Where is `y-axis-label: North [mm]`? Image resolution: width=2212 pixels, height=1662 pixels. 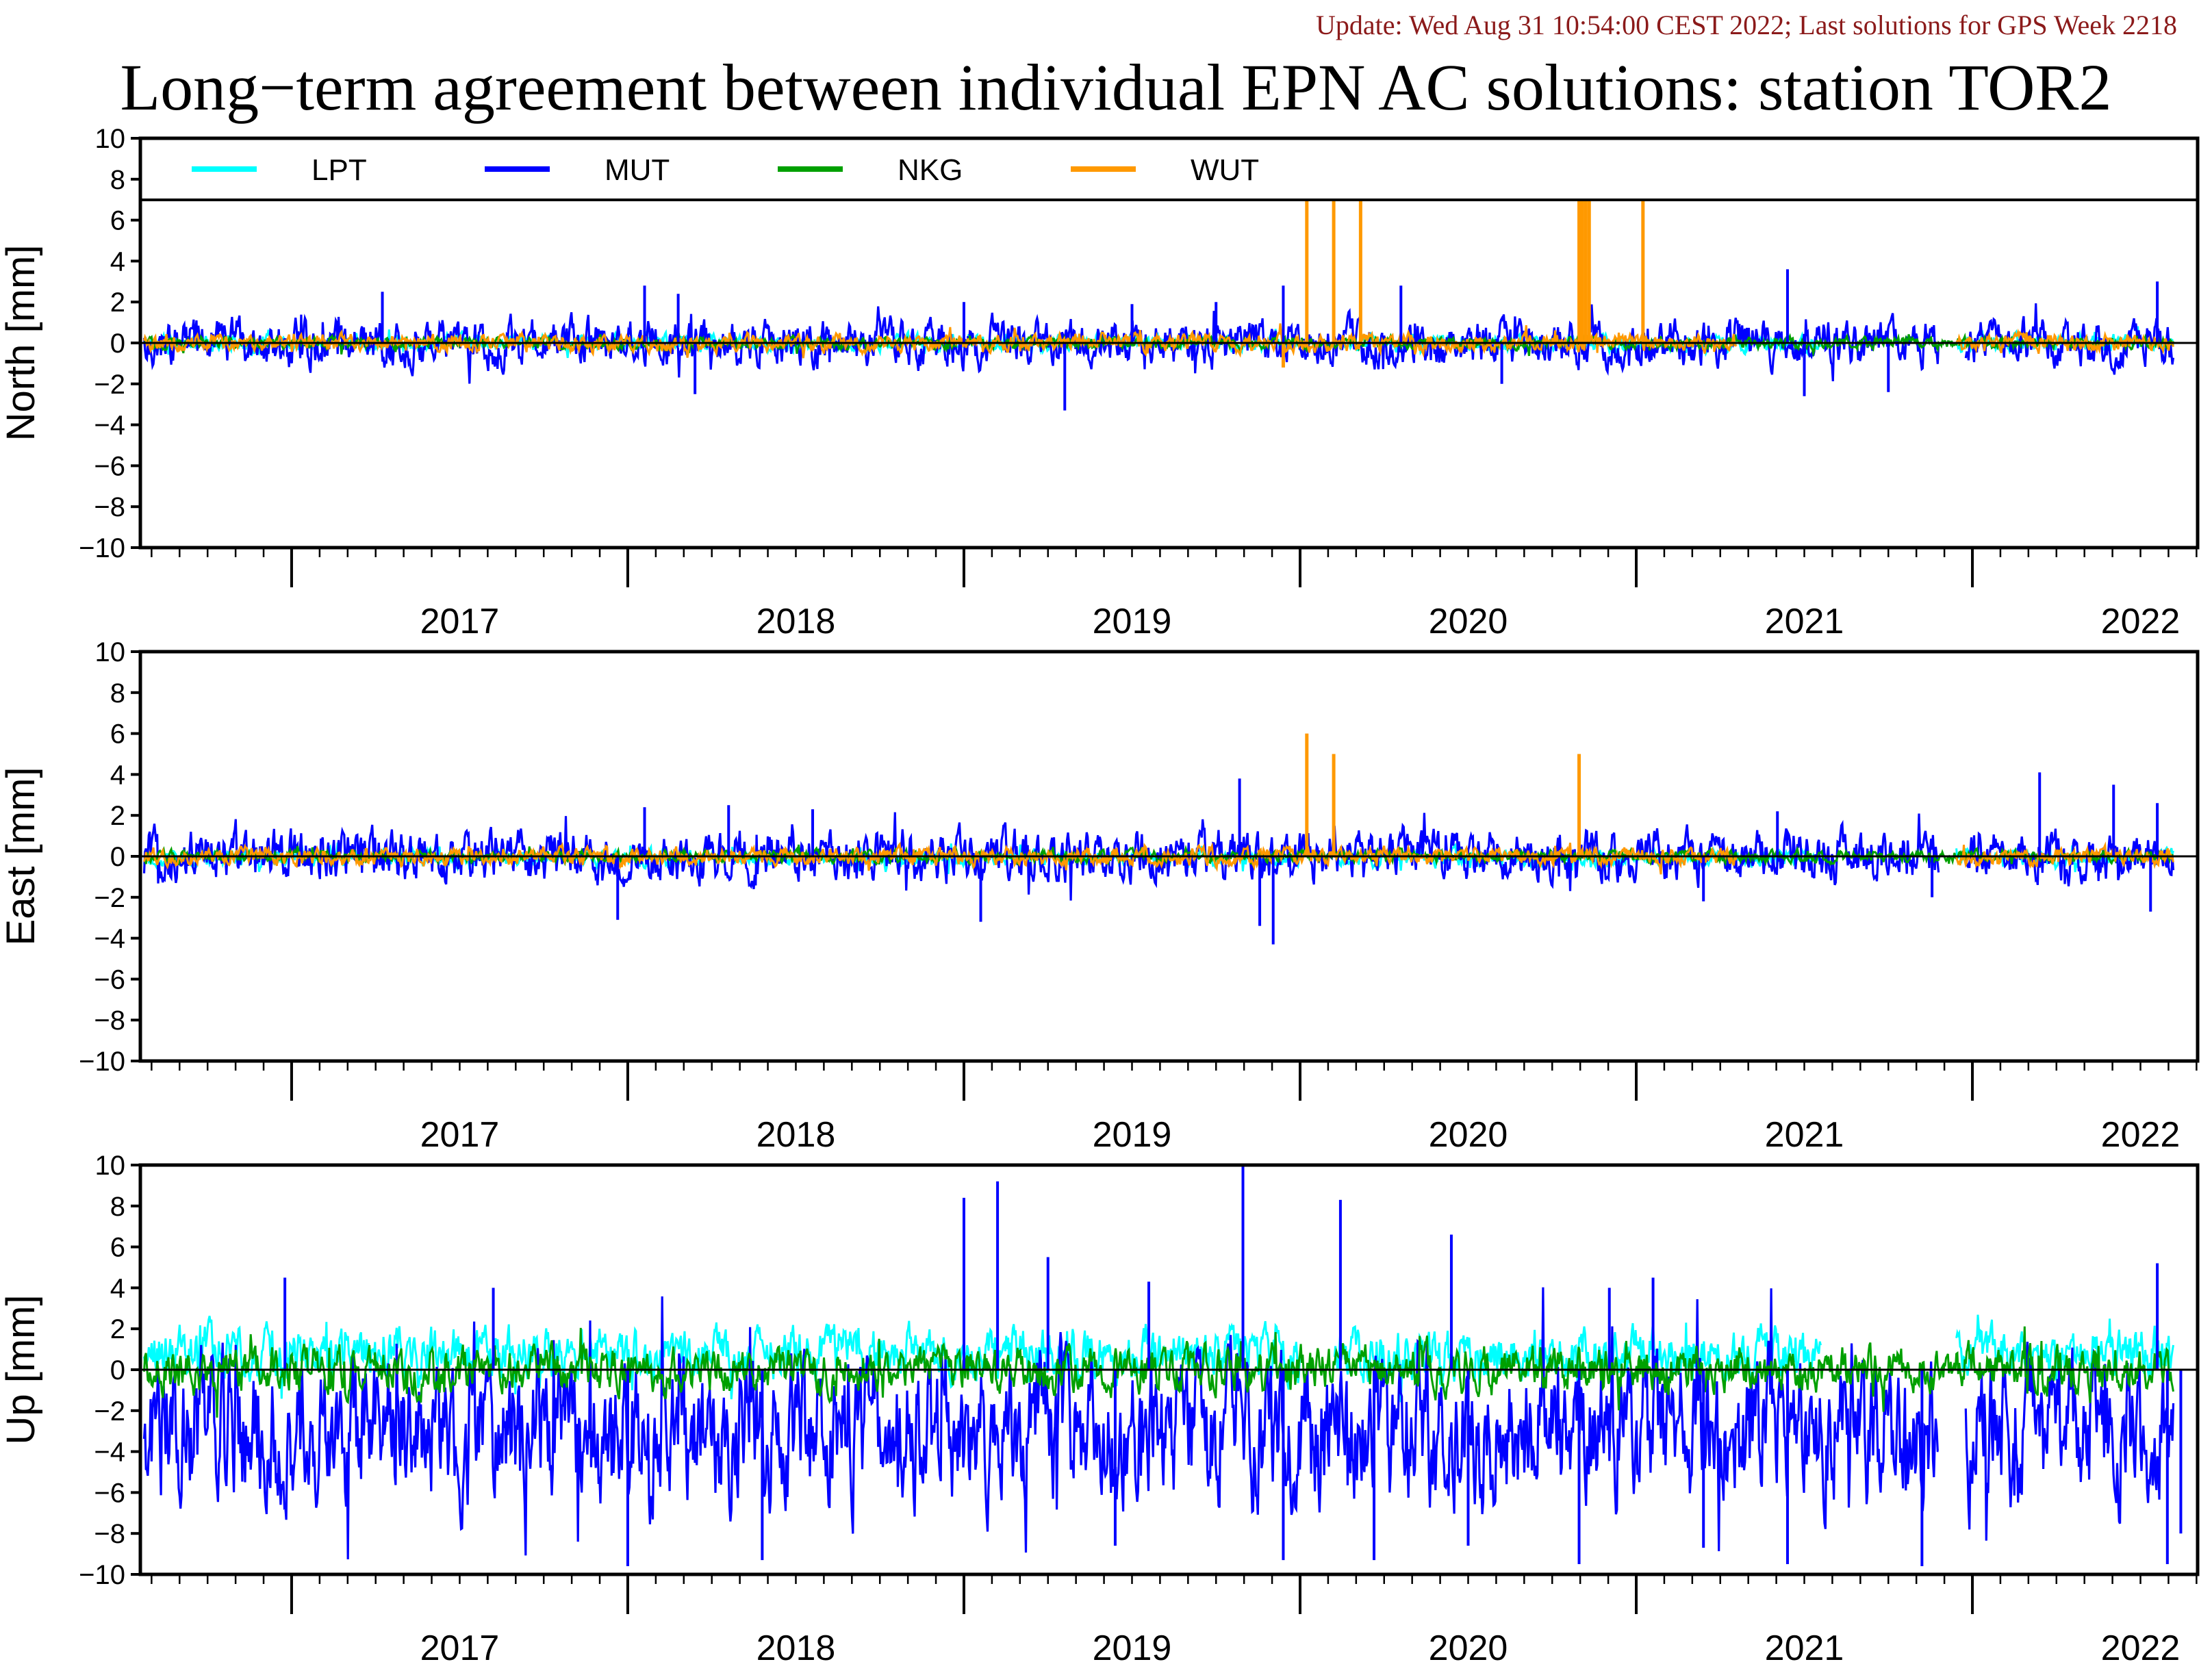
y-axis-label: North [mm] is located at coordinates (21, 343).